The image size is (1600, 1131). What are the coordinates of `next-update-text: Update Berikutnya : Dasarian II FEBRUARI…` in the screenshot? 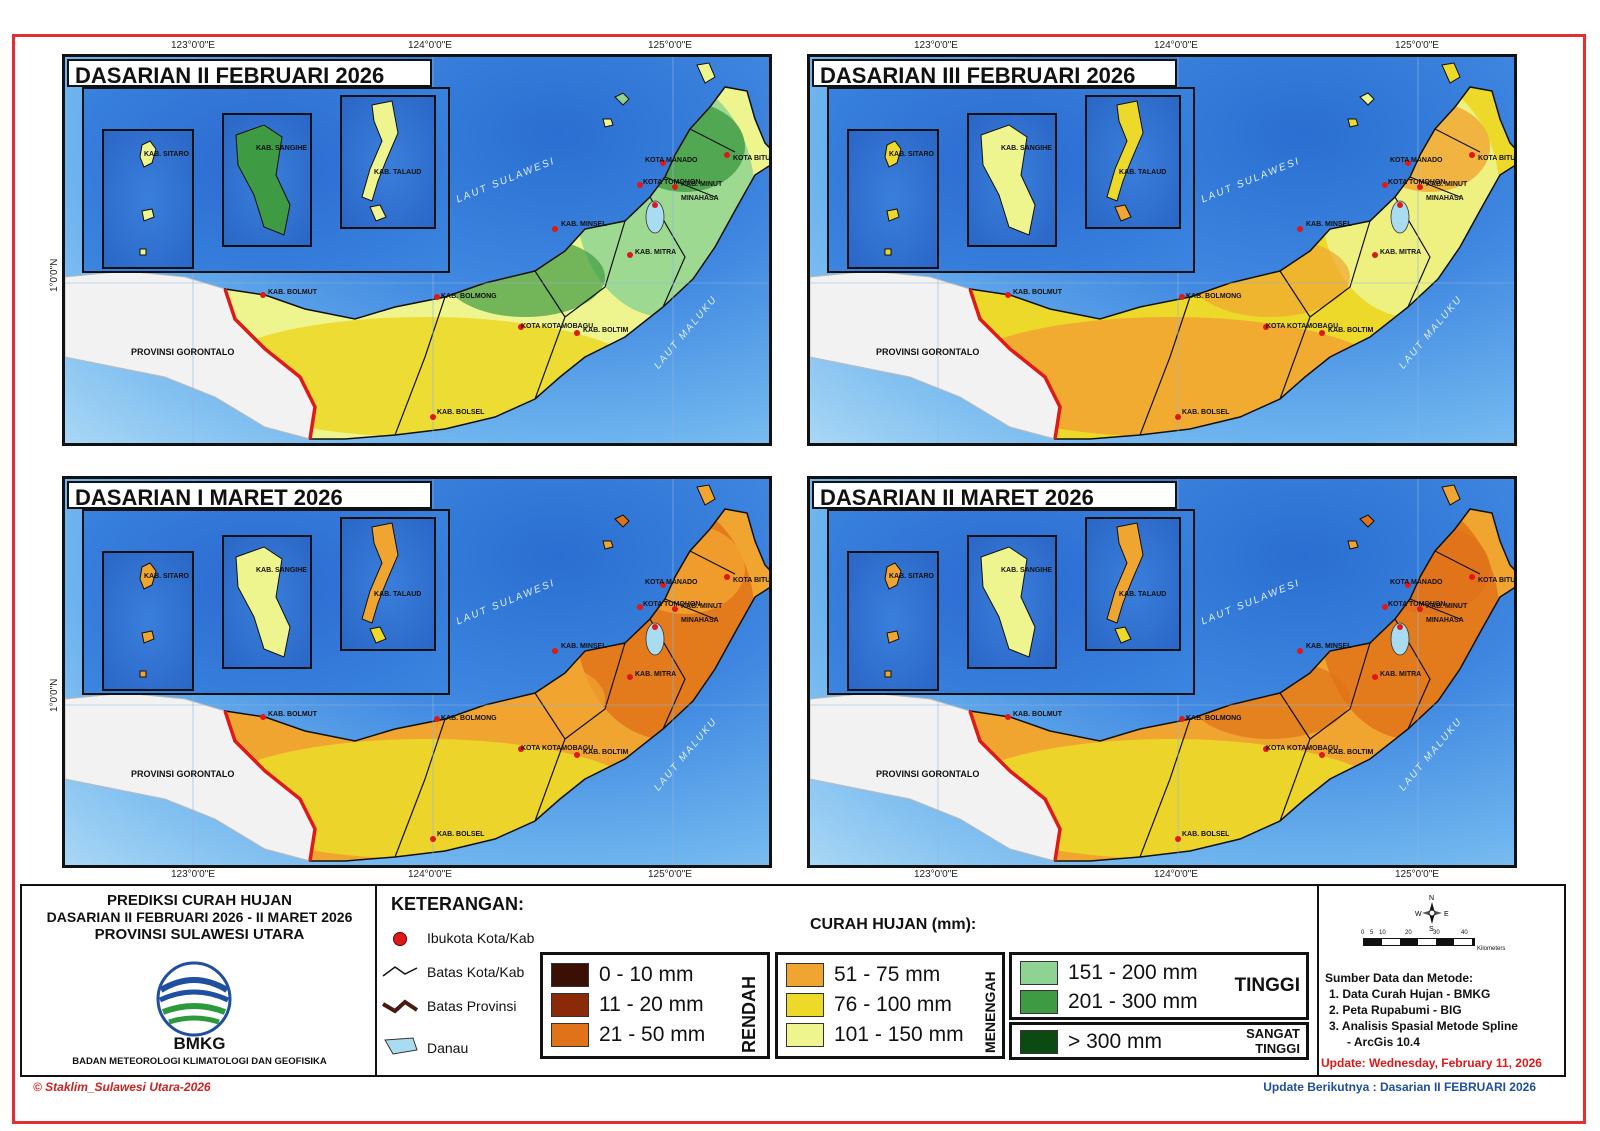 It's located at (1399, 1087).